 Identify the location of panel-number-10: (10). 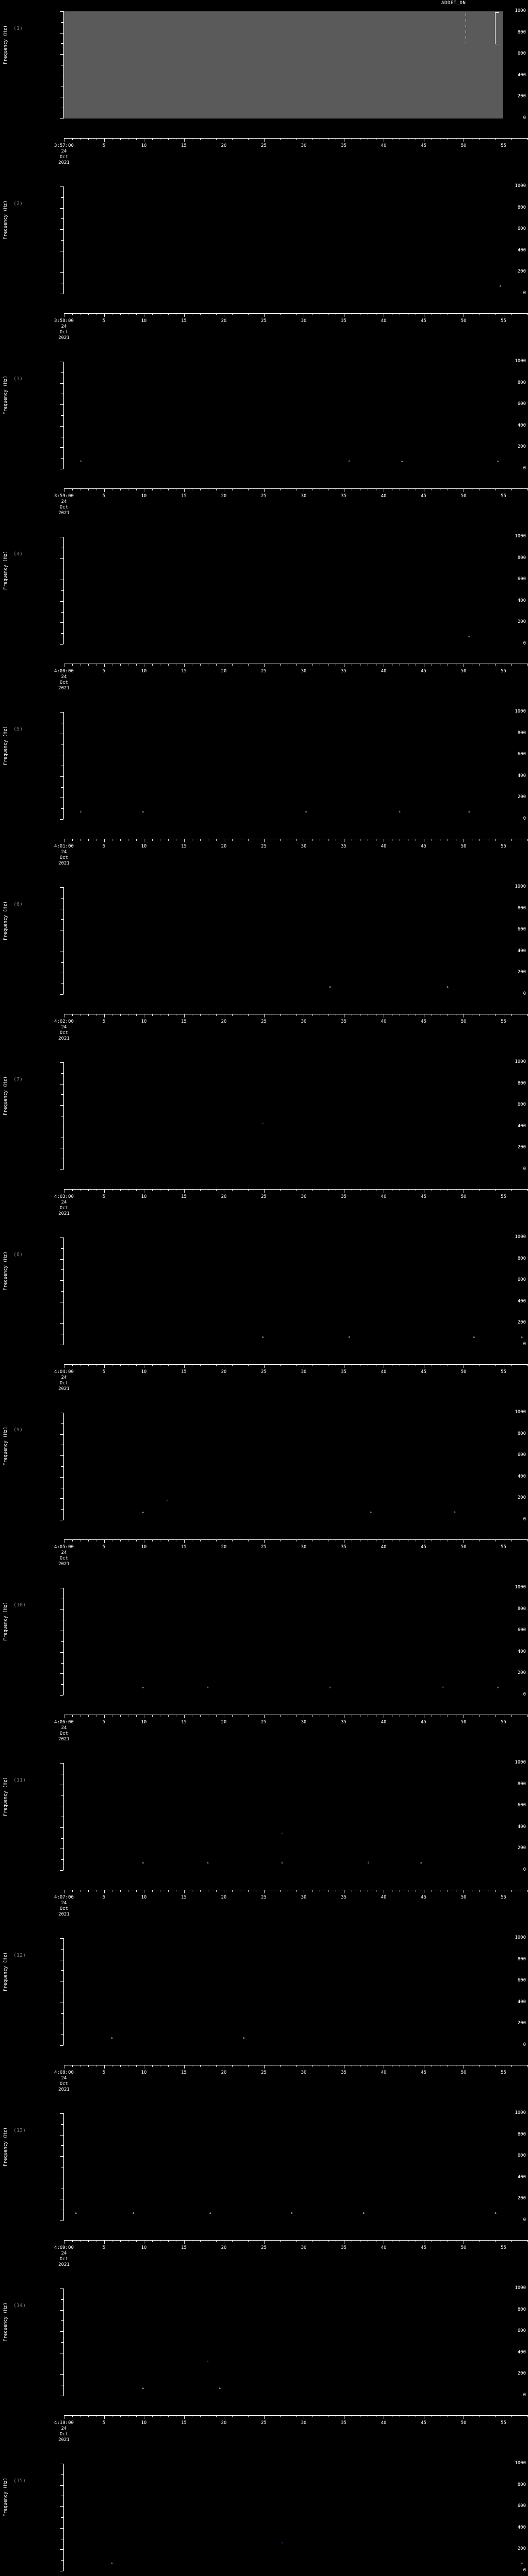
(19, 1605).